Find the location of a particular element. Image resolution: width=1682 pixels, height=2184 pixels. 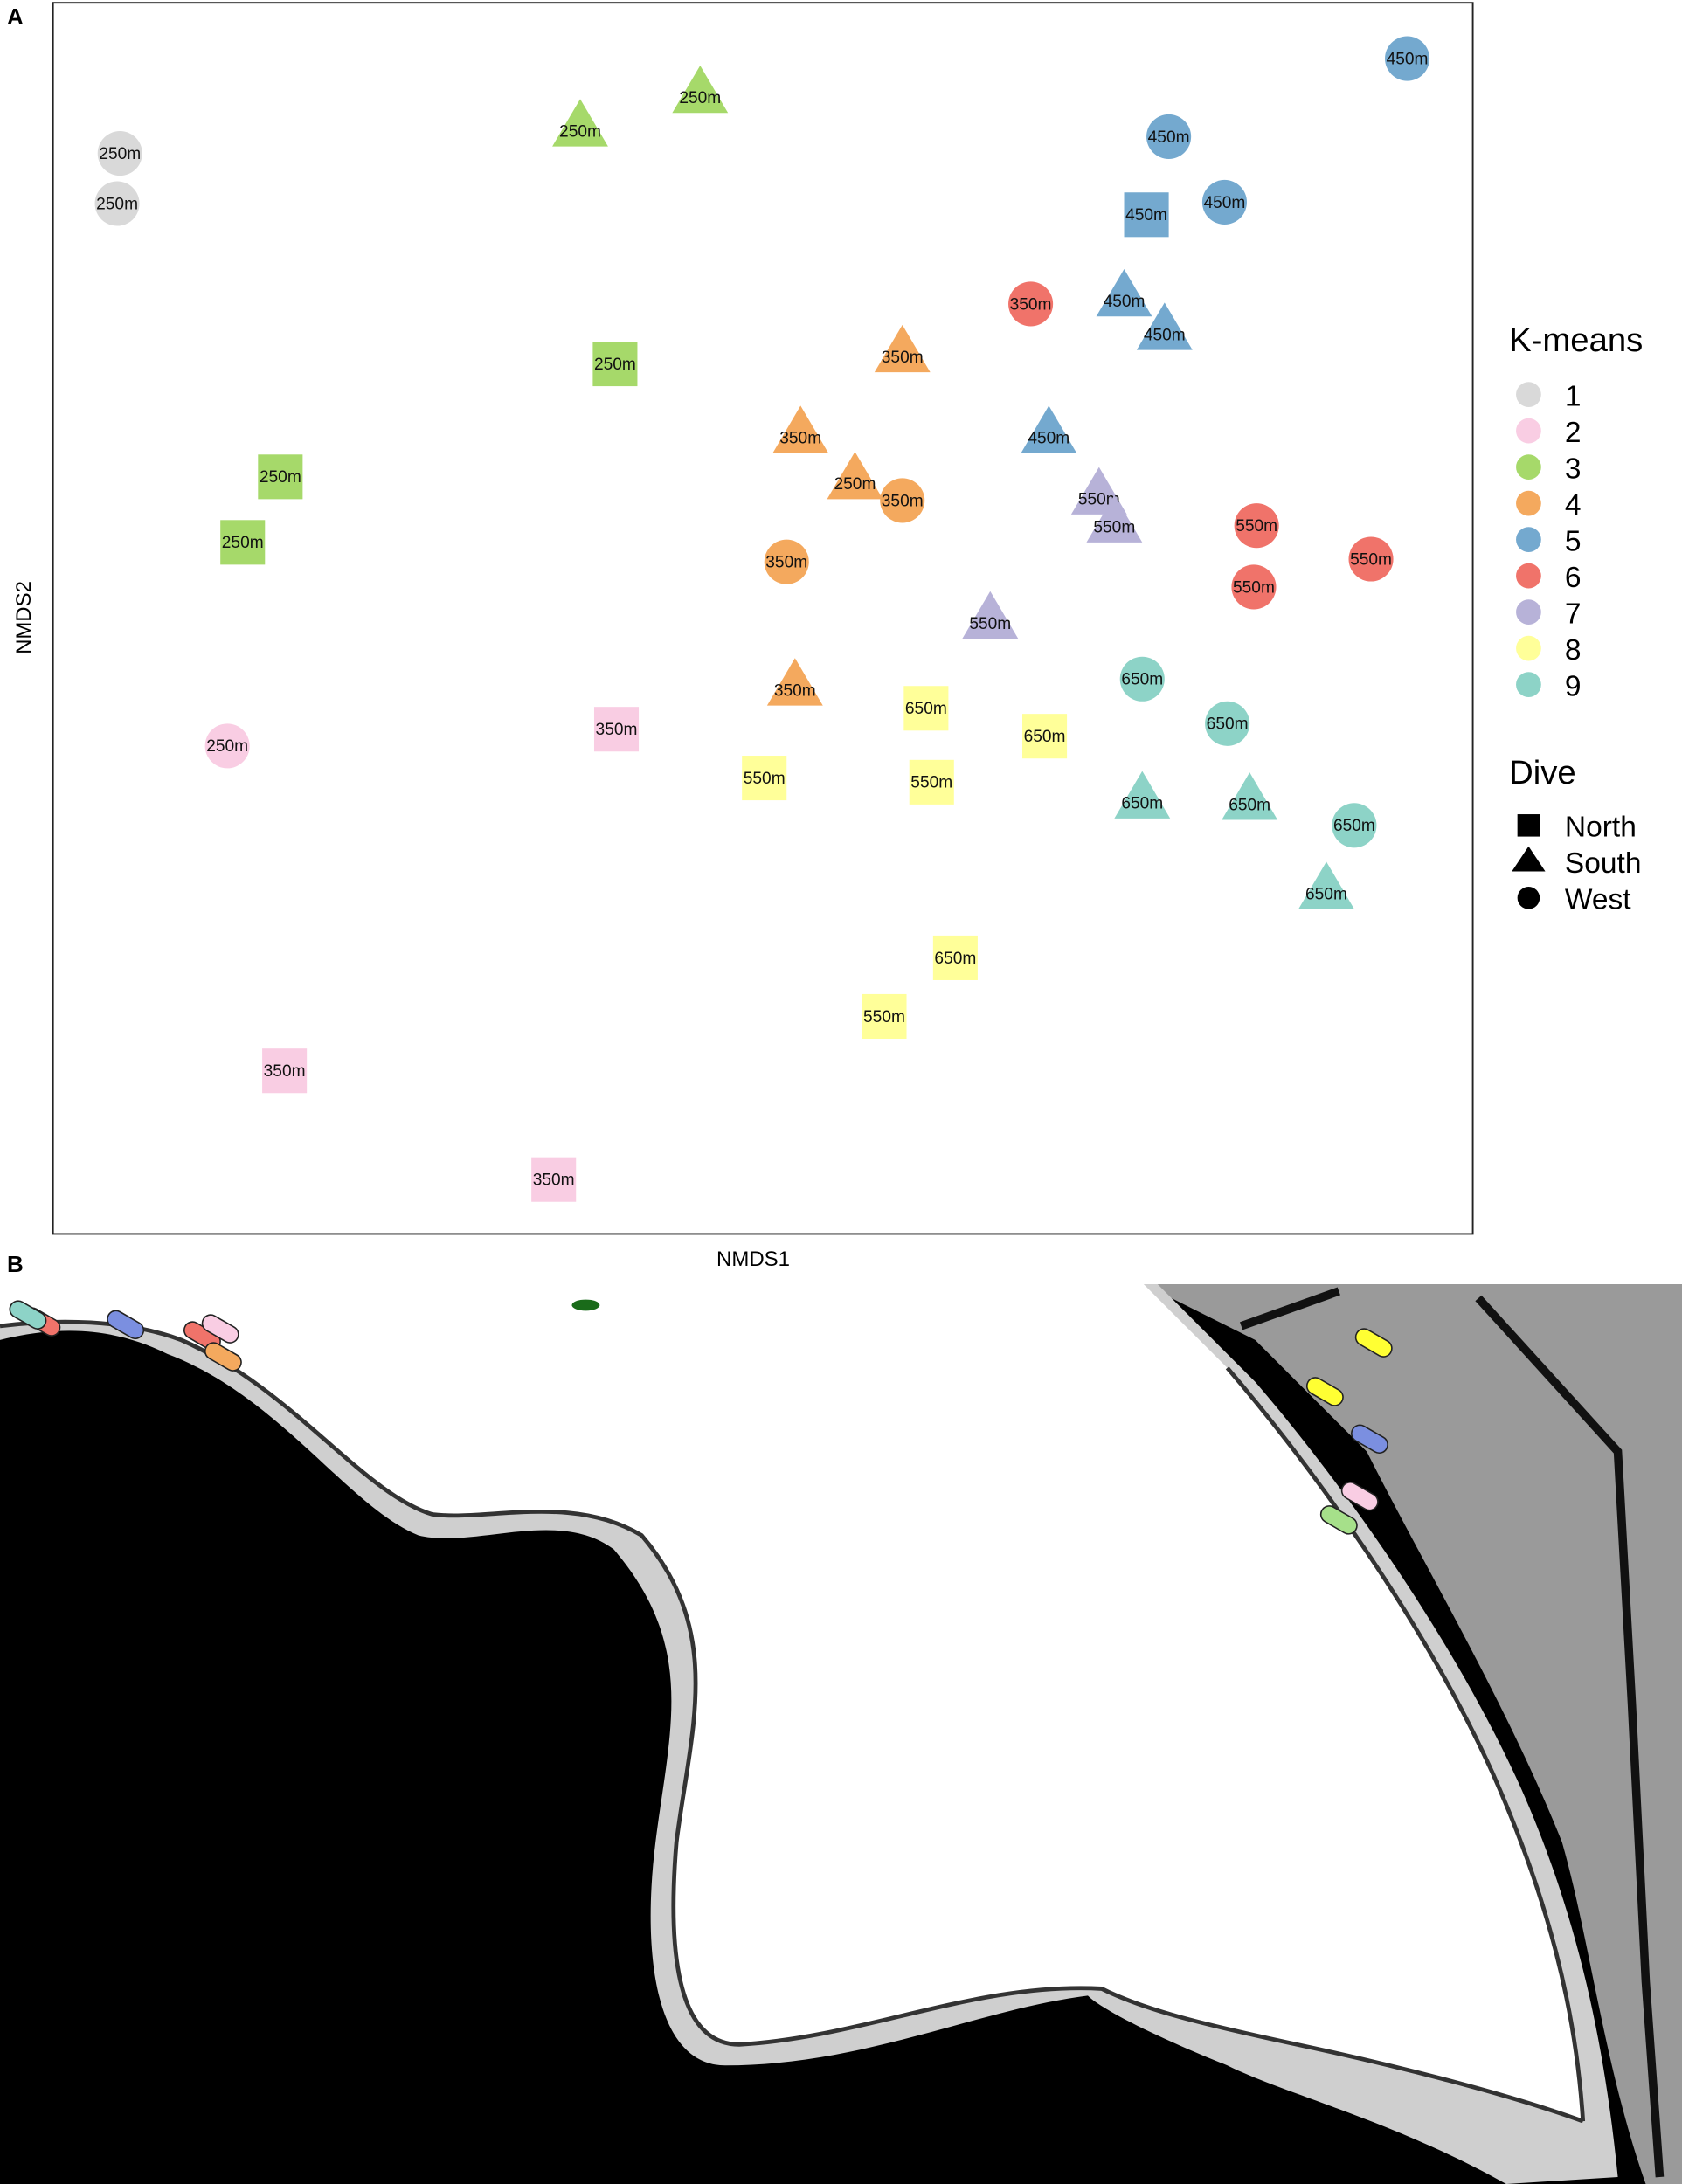

legend-label: 1 is located at coordinates (1574, 396).